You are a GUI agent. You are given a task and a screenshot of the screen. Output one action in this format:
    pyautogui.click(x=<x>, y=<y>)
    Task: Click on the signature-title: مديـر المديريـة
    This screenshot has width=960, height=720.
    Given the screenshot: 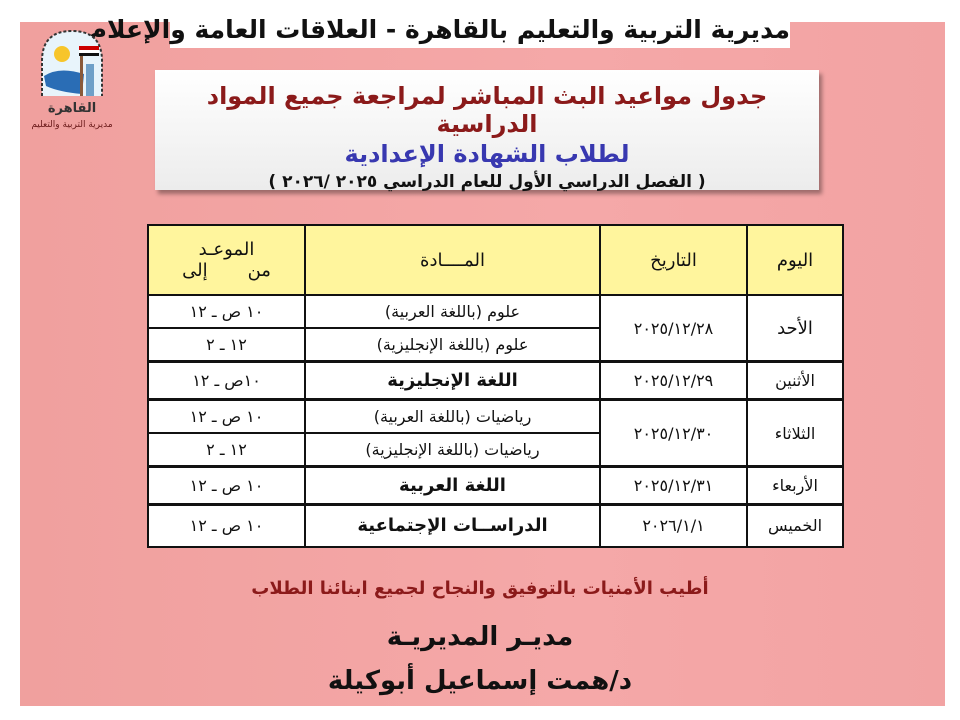 What is the action you would take?
    pyautogui.click(x=480, y=637)
    